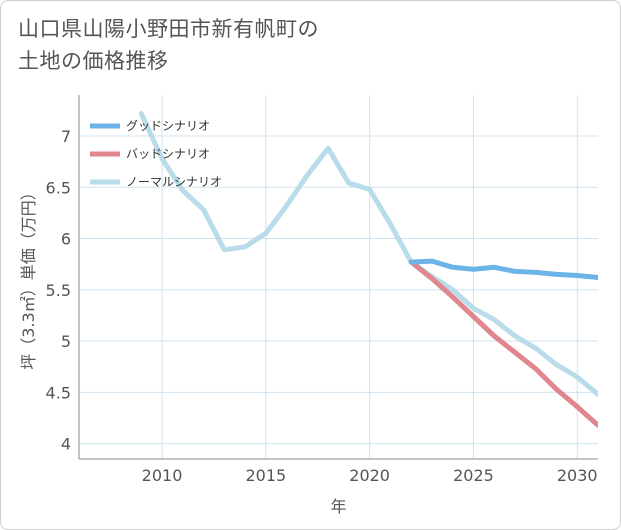 This screenshot has width=621, height=530. I want to click on y-tick-label: 5.5, so click(58, 290).